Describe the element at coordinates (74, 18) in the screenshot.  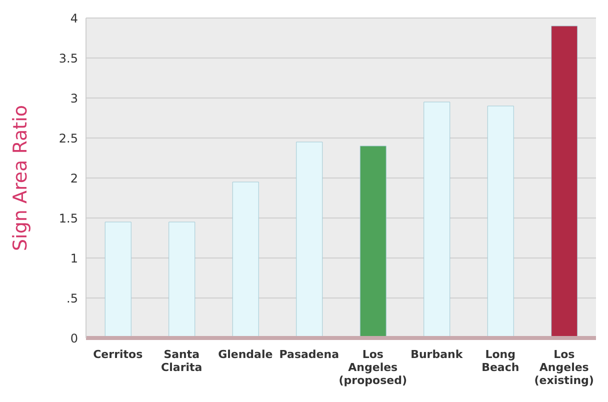
I see `y-tick-label: 4` at that location.